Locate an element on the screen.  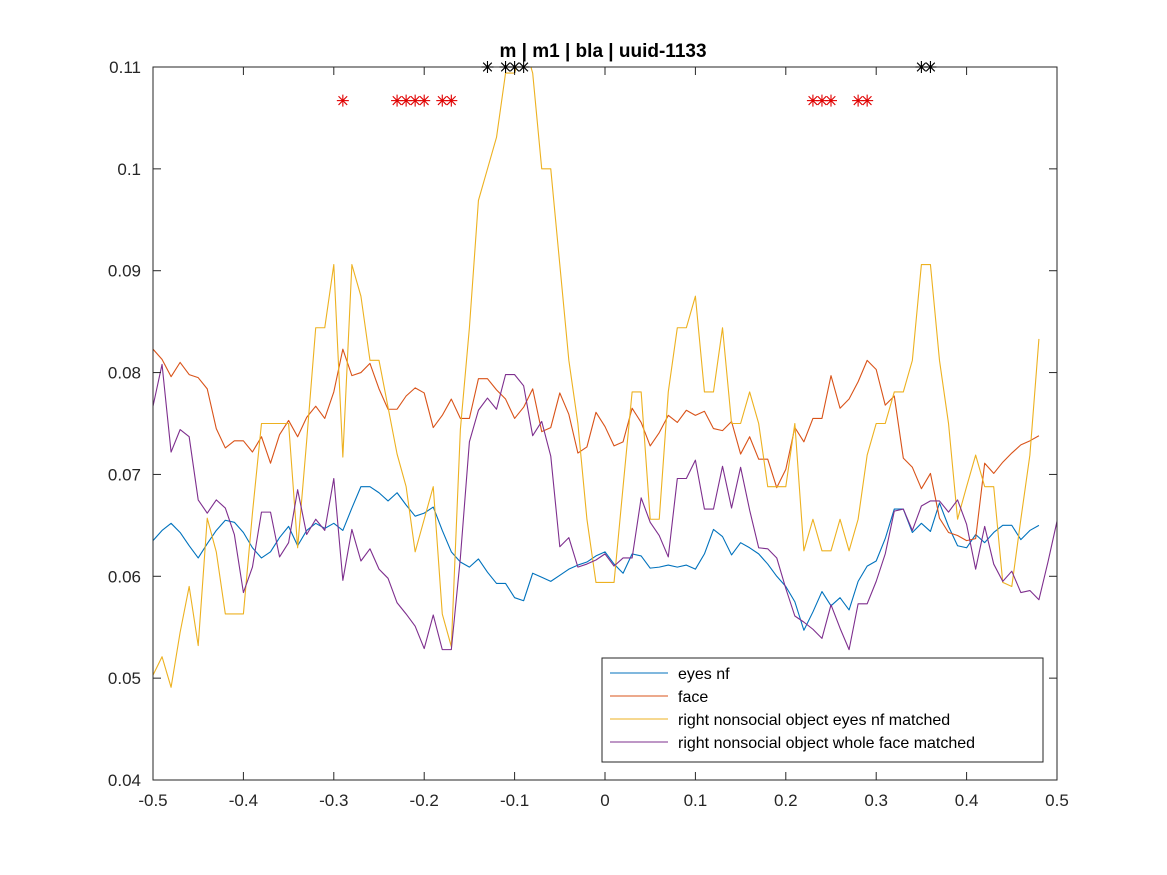
x-tick-label: 0.2 is located at coordinates (786, 800).